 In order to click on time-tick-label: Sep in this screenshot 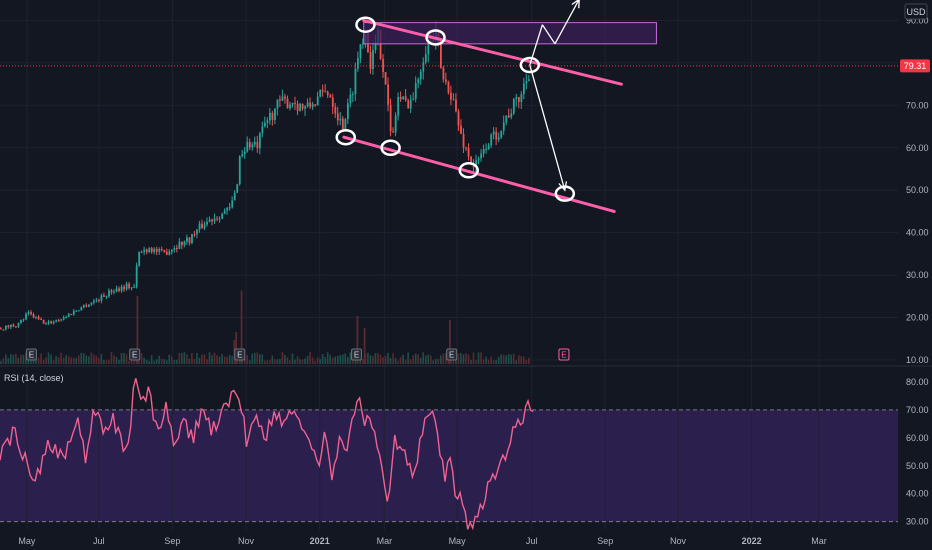, I will do `click(605, 541)`.